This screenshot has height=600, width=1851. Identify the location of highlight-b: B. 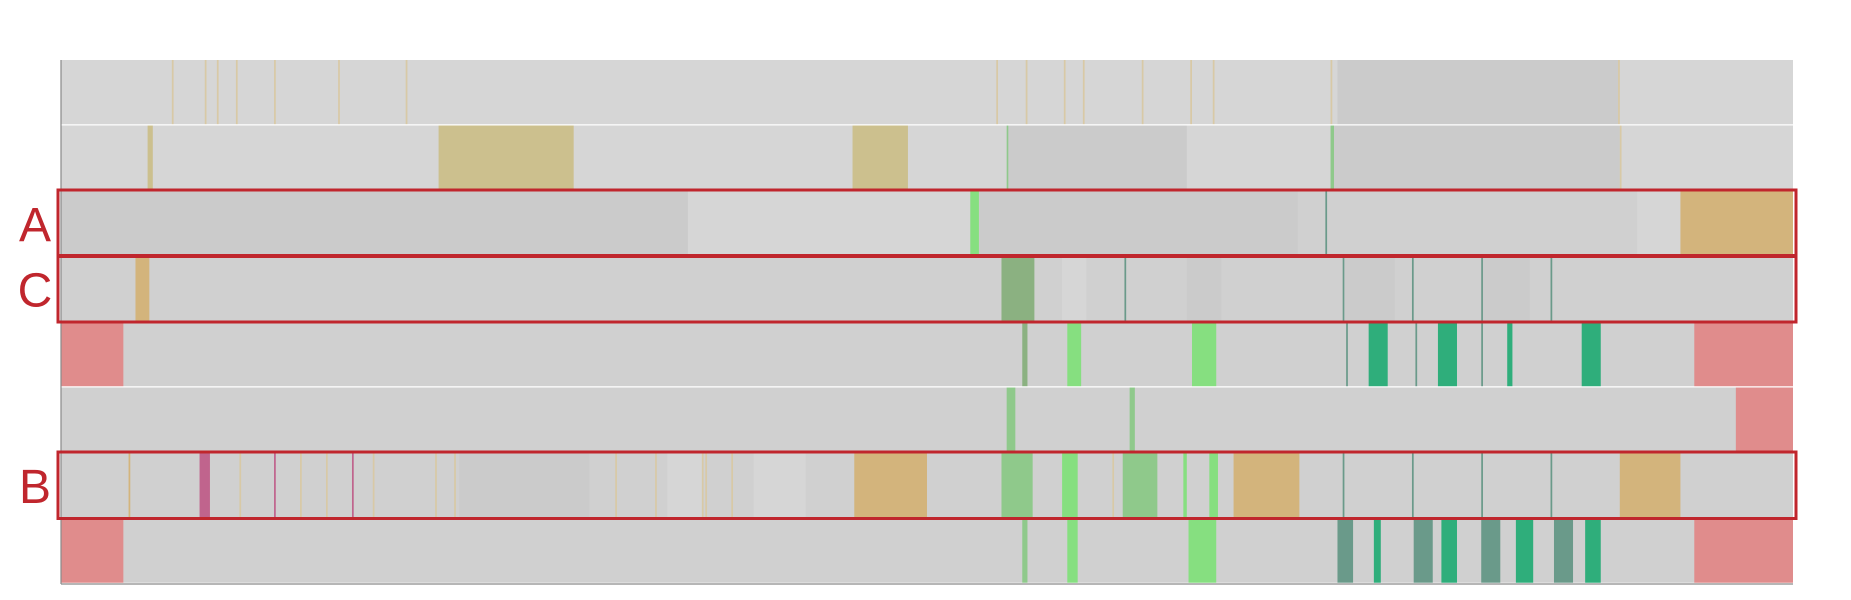
(908, 485).